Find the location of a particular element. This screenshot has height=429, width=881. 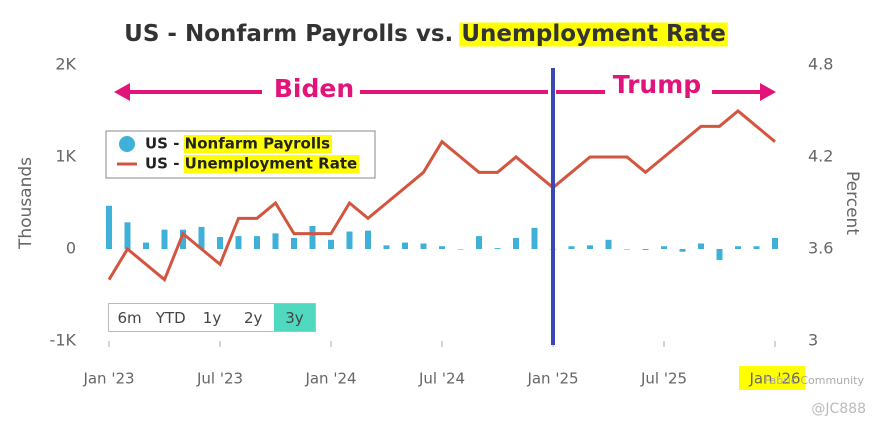

x-tick-label: Jan '26 is located at coordinates (774, 379).